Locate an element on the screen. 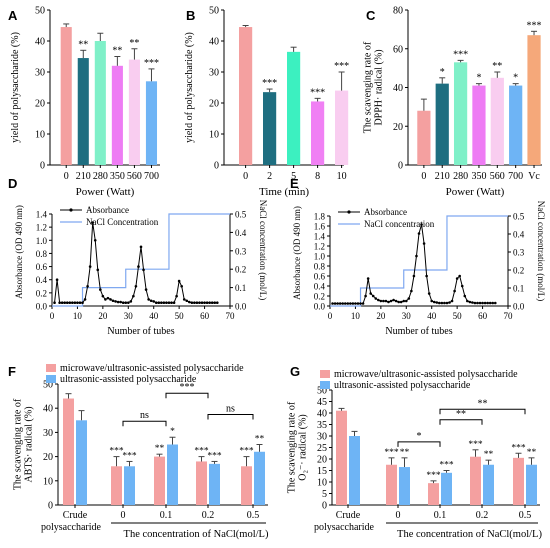  x-tick-label: polysaccharide is located at coordinates (344, 527).